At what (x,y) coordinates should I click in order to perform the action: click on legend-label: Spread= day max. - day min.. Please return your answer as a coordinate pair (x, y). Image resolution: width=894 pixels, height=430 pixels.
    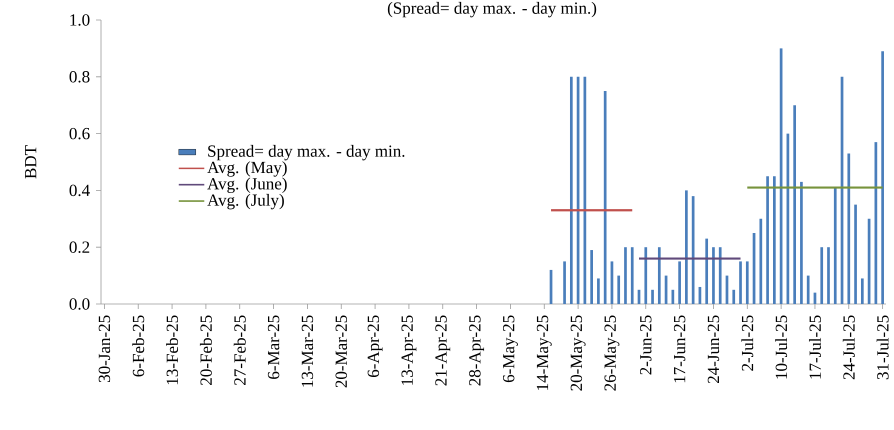
    Looking at the image, I should click on (306, 152).